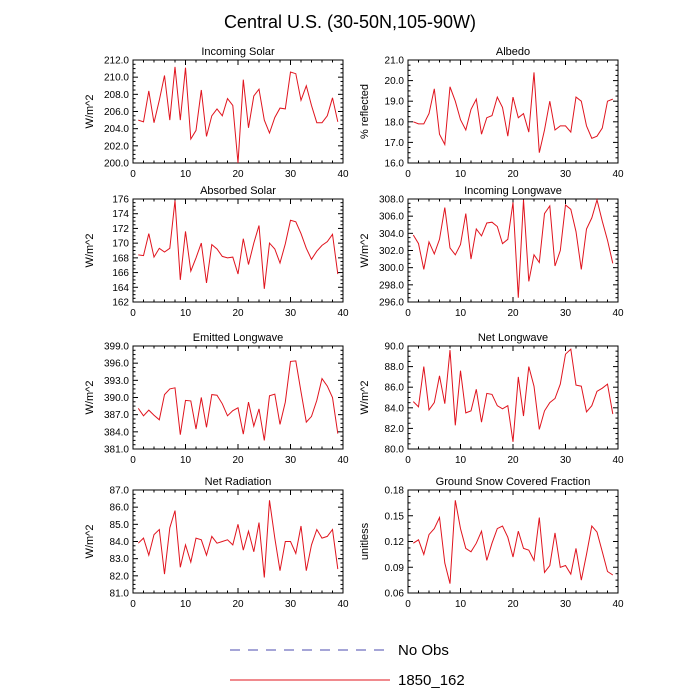  Describe the element at coordinates (120, 288) in the screenshot. I see `y-tick-label: 164` at that location.